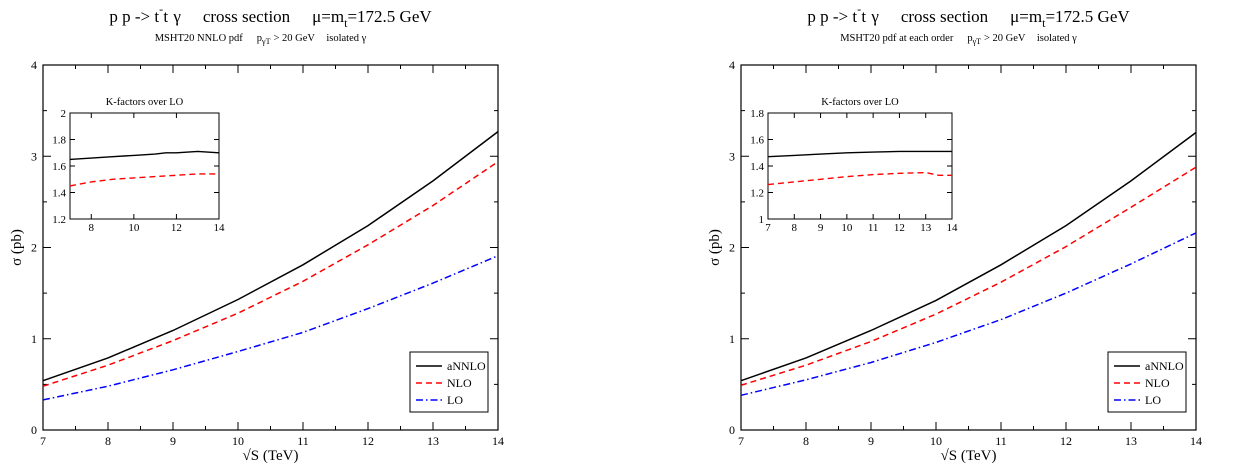 The height and width of the screenshot is (465, 1243). What do you see at coordinates (821, 228) in the screenshot?
I see `inset-x-tick-label: 9` at bounding box center [821, 228].